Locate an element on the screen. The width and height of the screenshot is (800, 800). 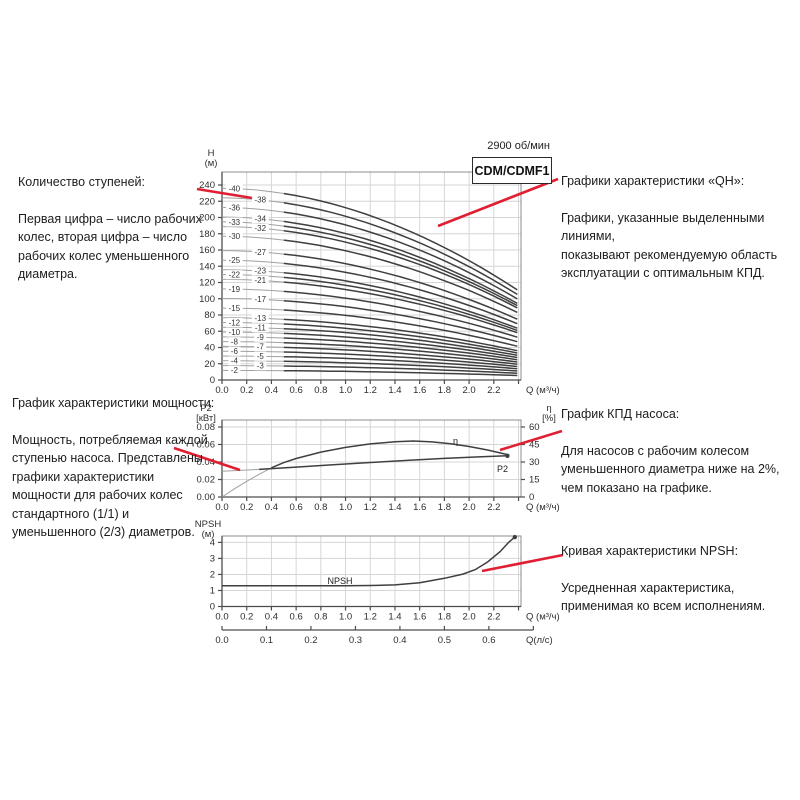
x-tick-label: 0.8 is located at coordinates (320, 617).